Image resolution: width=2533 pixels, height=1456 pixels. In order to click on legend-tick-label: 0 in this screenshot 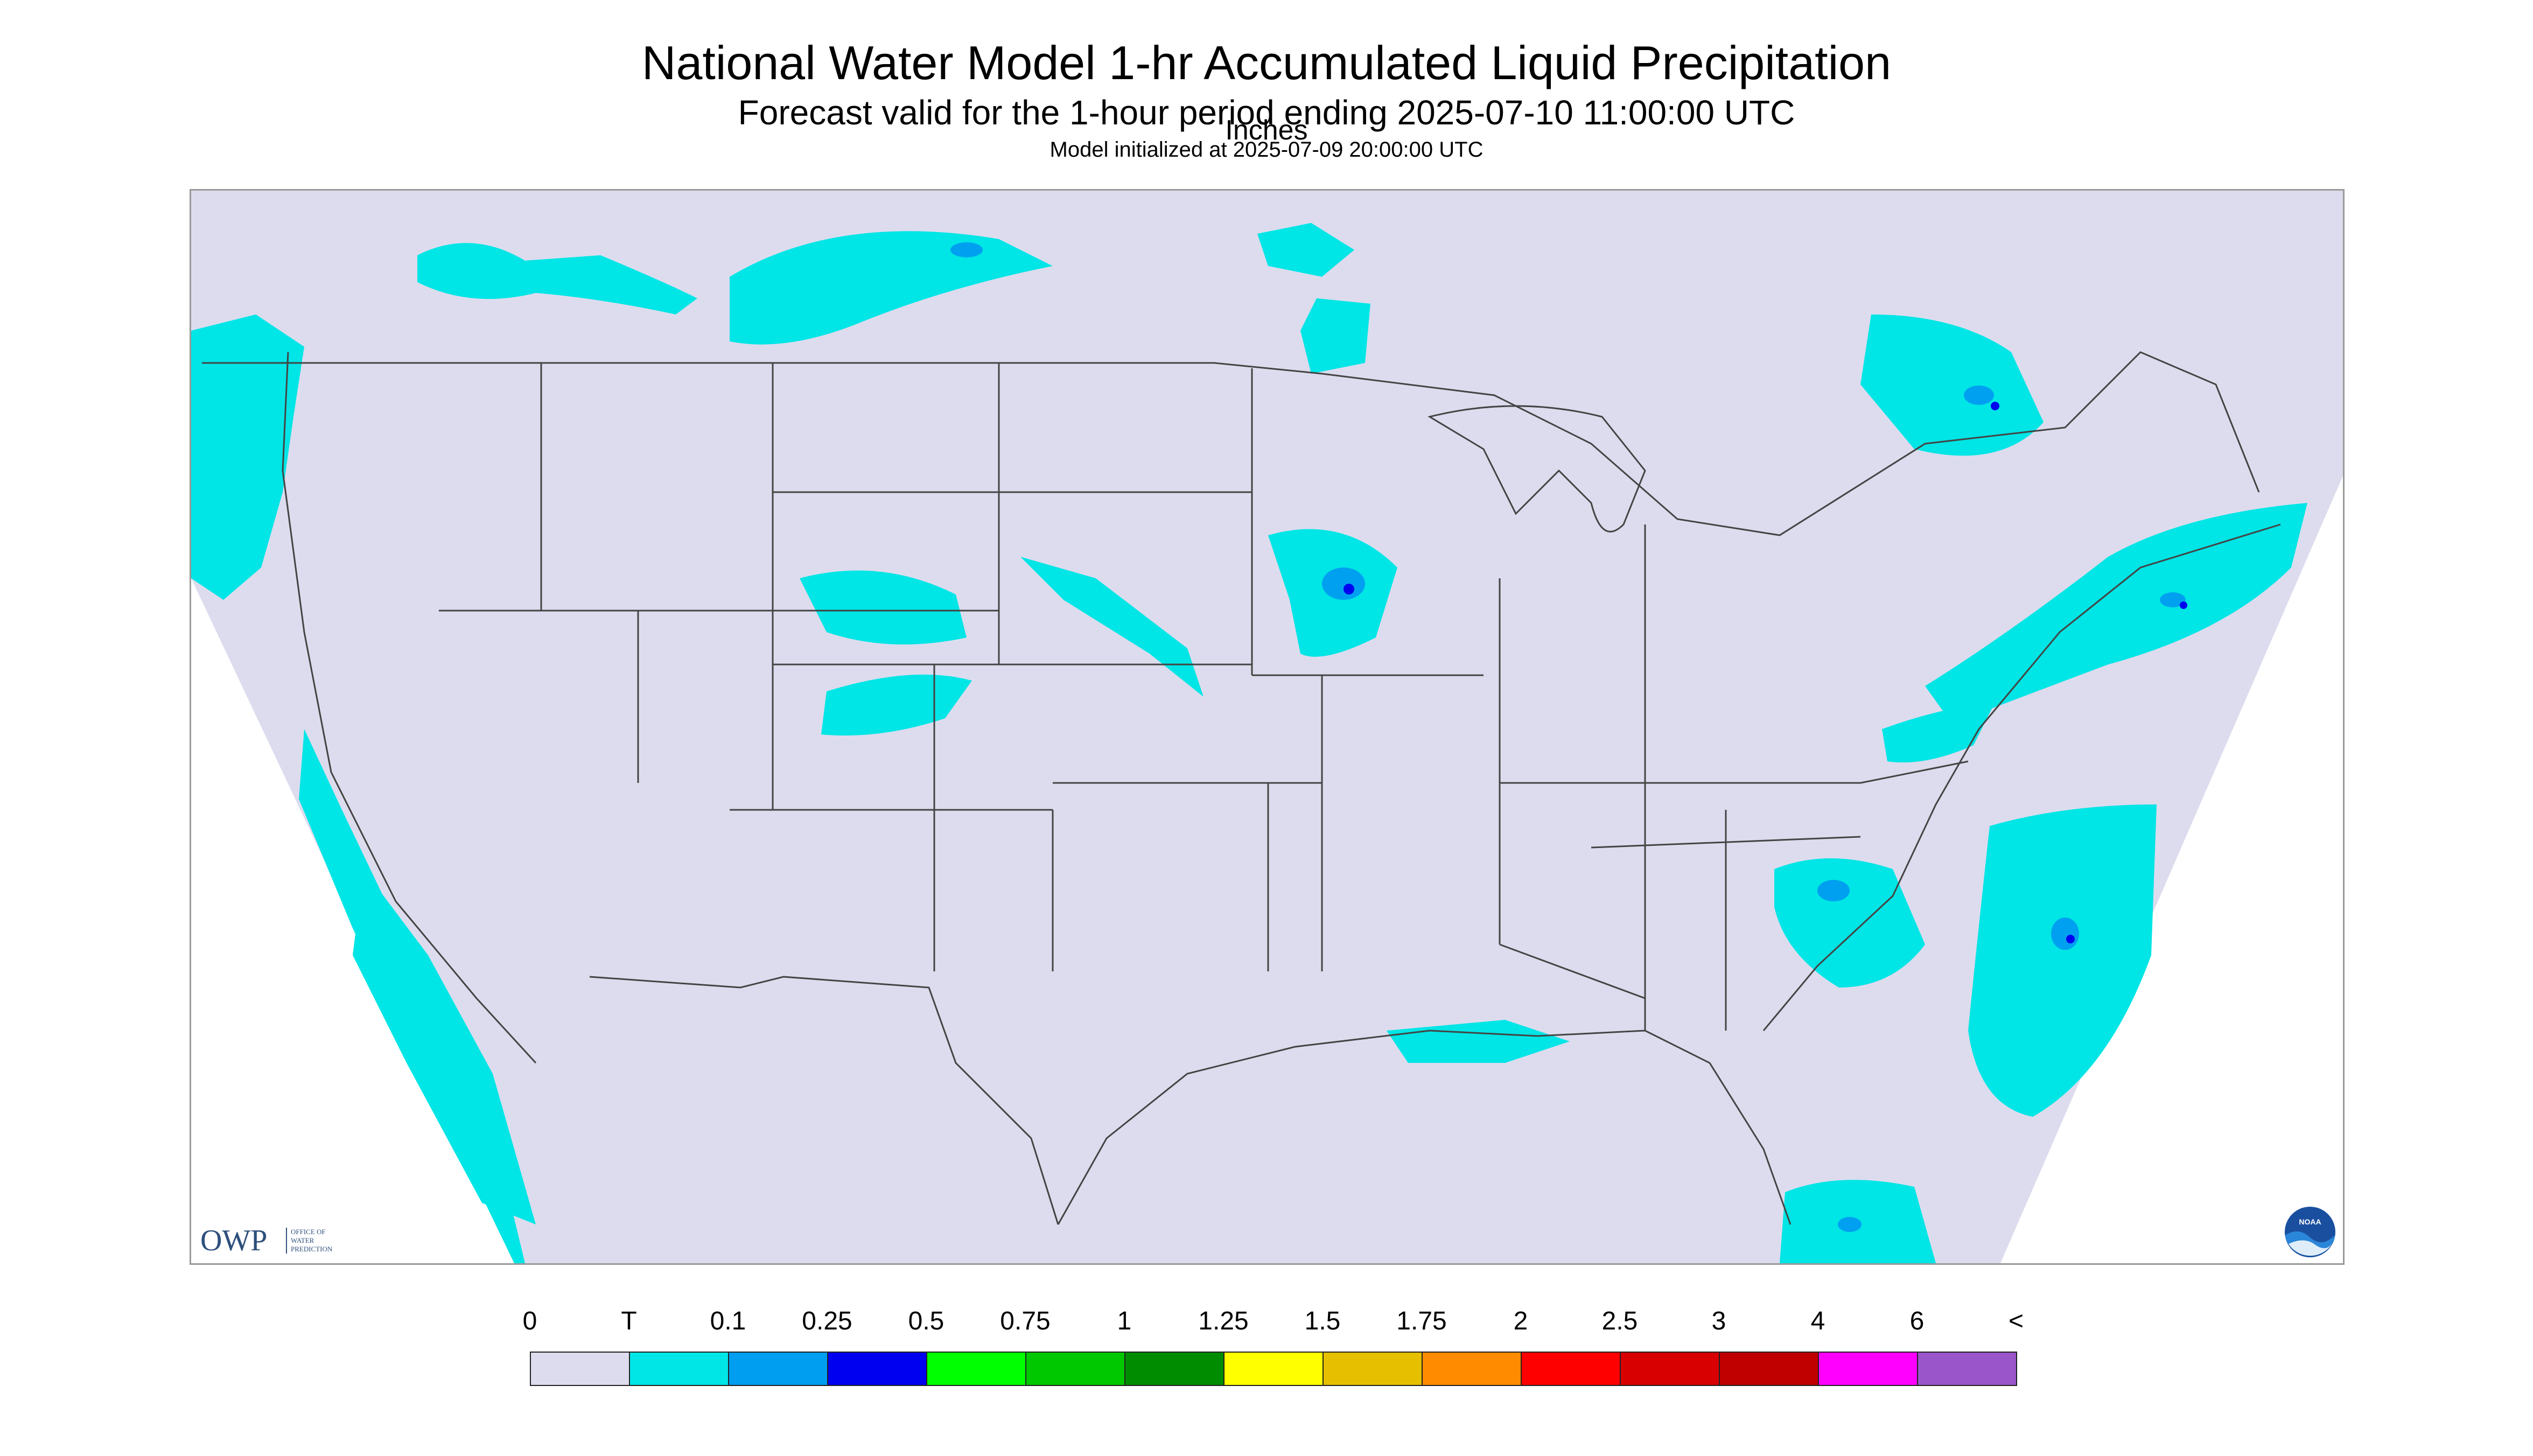, I will do `click(529, 1321)`.